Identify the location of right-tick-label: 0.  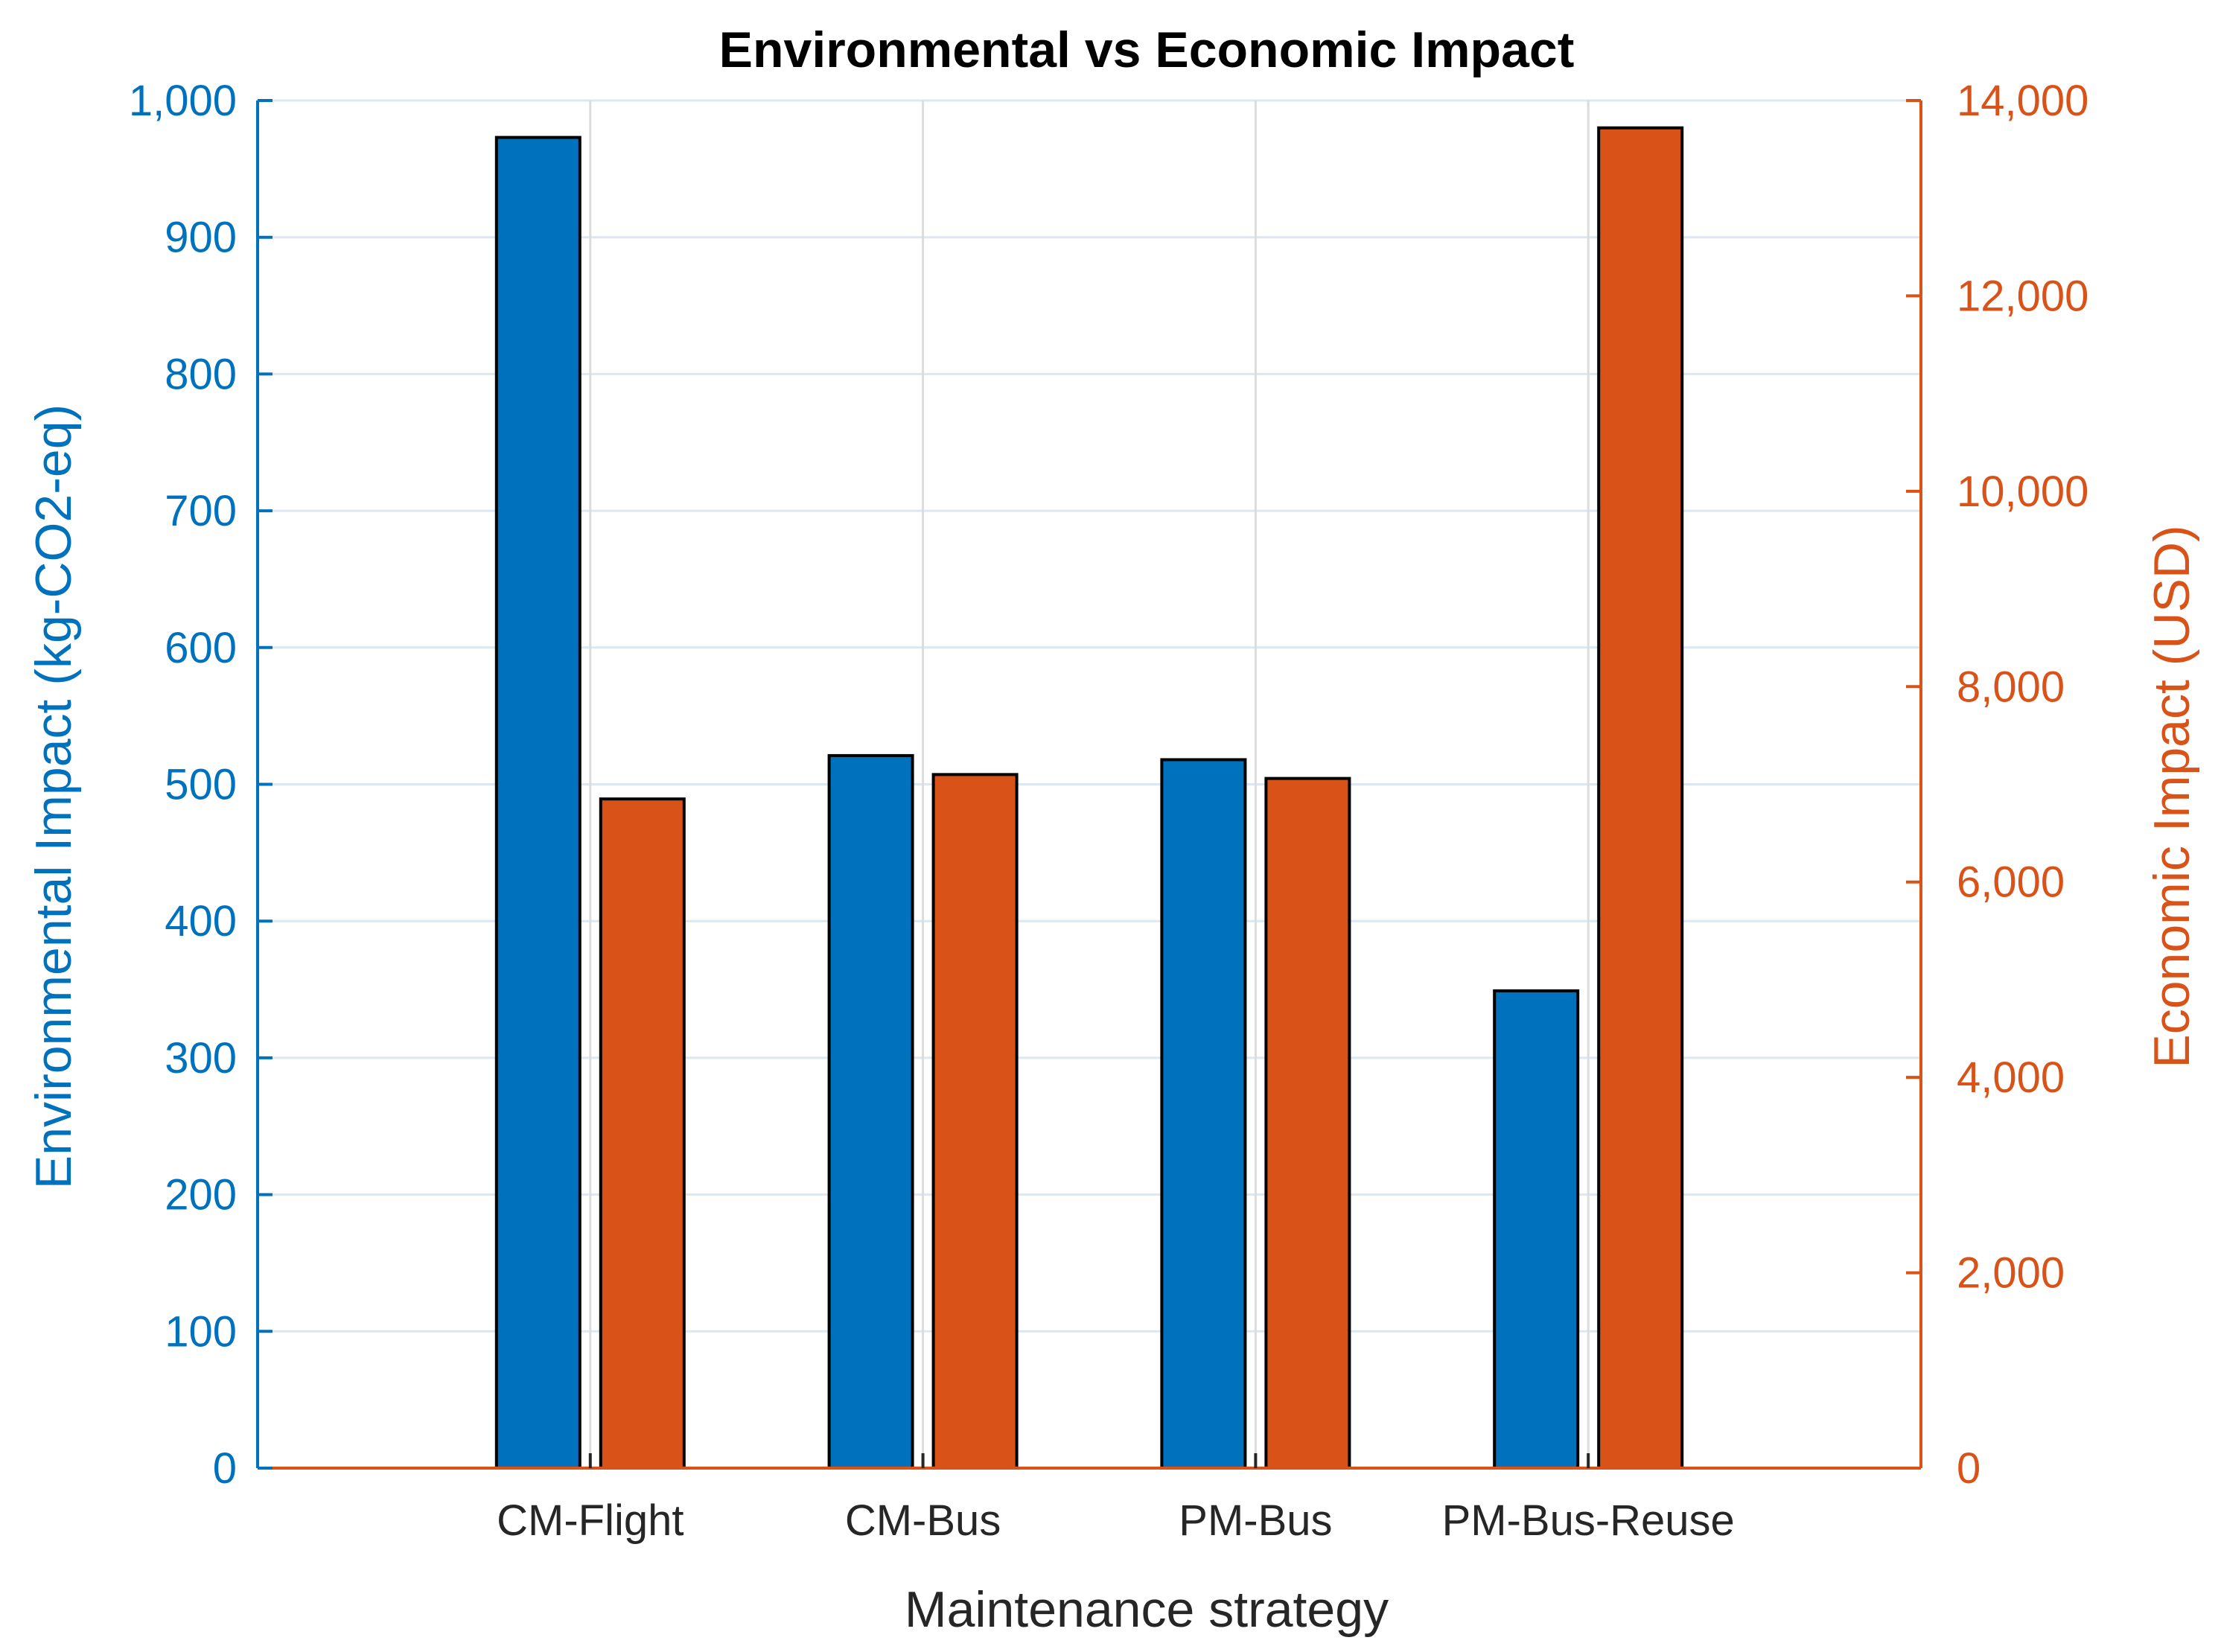
(1968, 1468).